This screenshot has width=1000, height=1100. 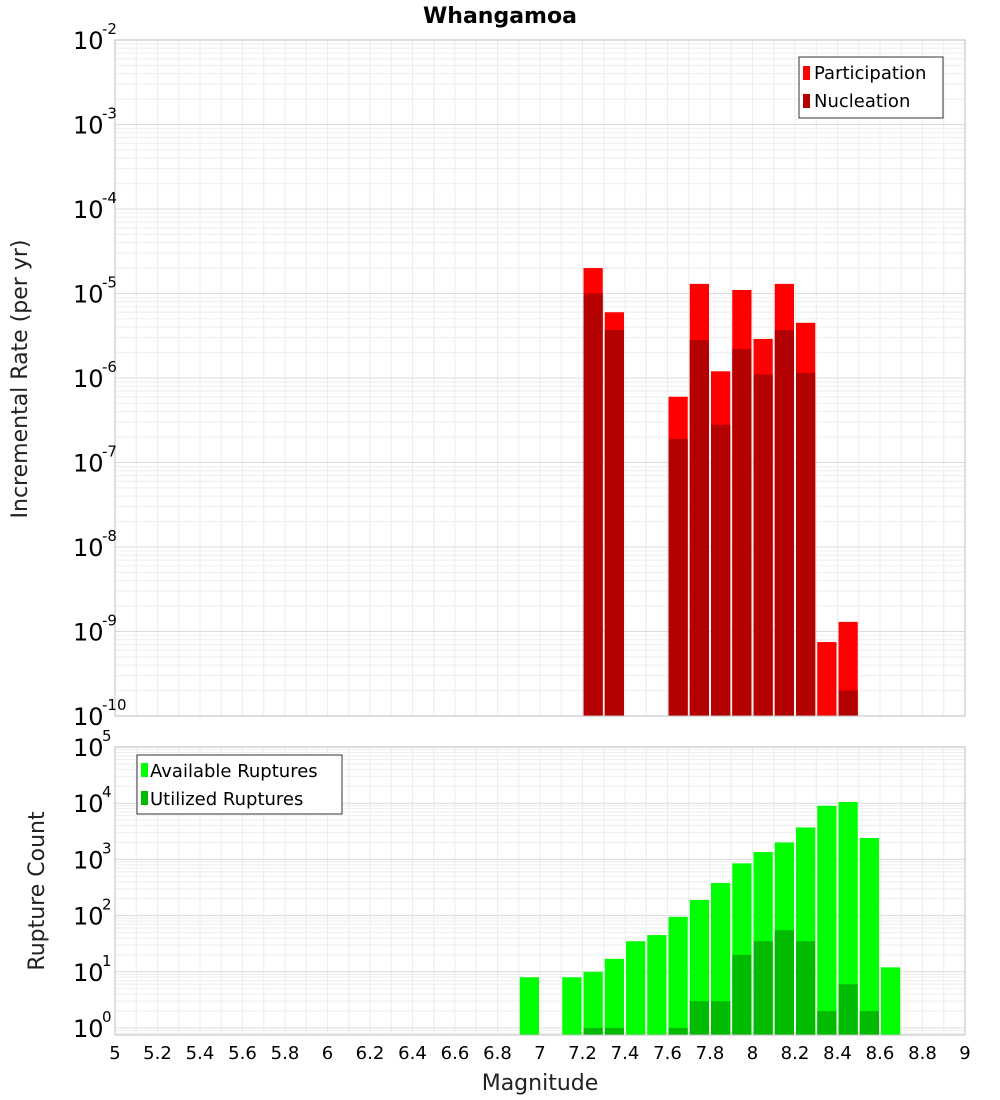 I want to click on x-axis-label: Magnitude, so click(x=540, y=1083).